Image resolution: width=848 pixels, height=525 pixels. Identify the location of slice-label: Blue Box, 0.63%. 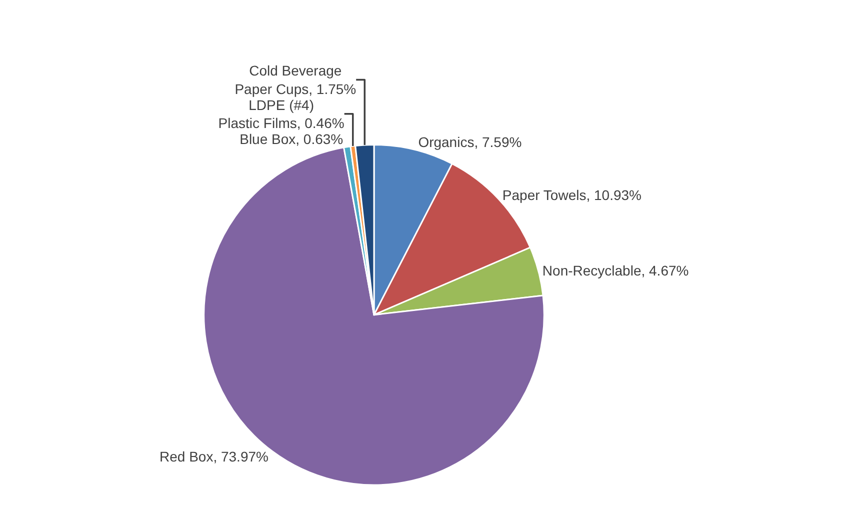
(292, 139).